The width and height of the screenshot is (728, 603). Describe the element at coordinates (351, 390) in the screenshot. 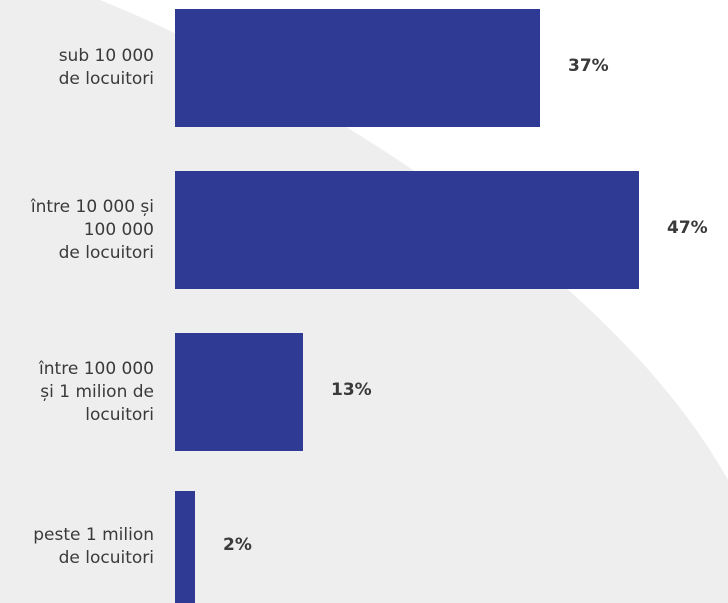

I see `value-label-3: 13%` at that location.